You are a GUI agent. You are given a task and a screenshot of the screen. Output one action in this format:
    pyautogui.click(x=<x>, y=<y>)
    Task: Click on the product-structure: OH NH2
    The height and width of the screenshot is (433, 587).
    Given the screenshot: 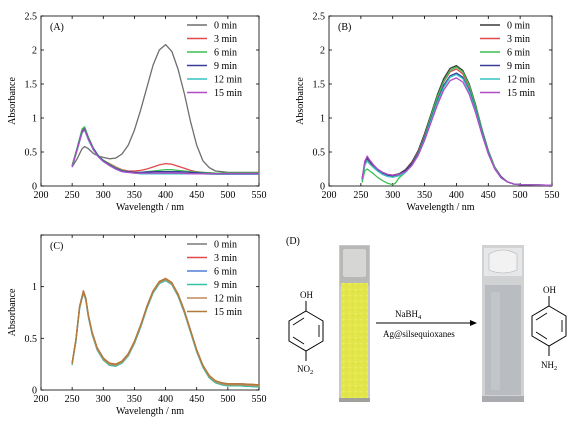 What is the action you would take?
    pyautogui.click(x=549, y=328)
    